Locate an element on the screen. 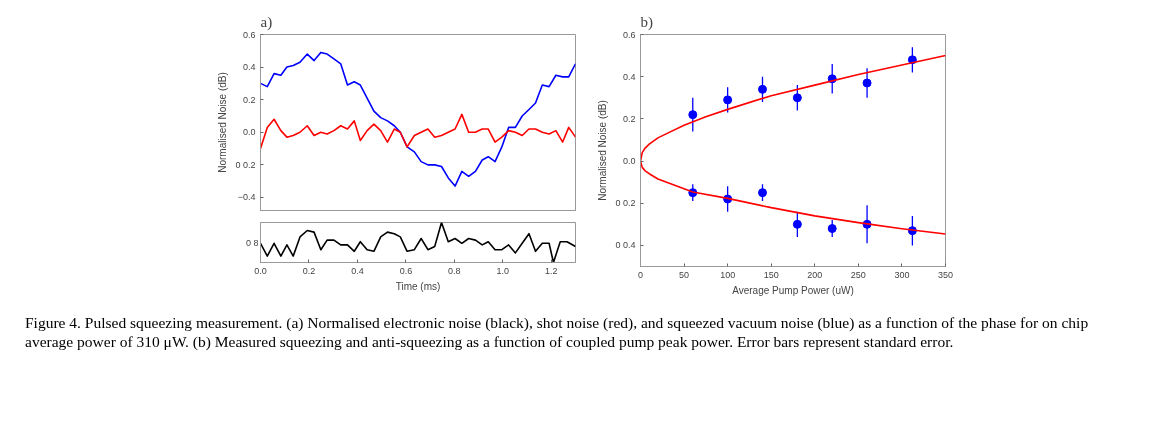  x-axis-title: Average Pump Power (uW) is located at coordinates (793, 290).